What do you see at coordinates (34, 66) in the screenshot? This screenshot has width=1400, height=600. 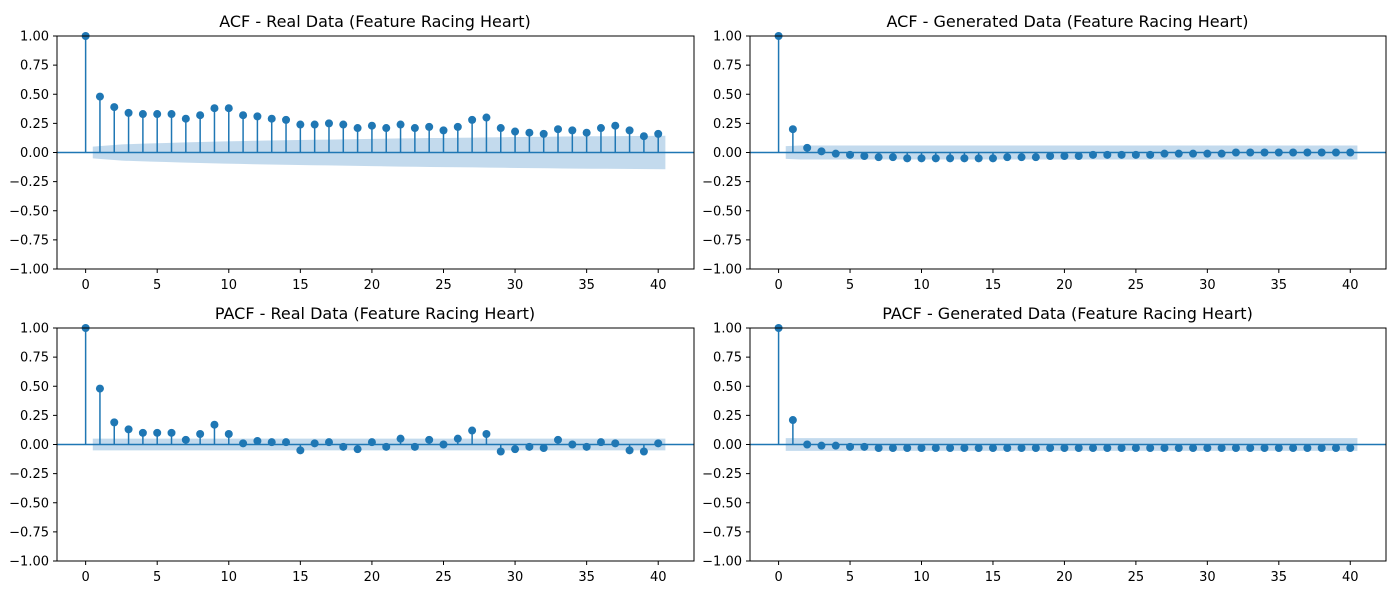 I see `y-tick-label: 0.75` at bounding box center [34, 66].